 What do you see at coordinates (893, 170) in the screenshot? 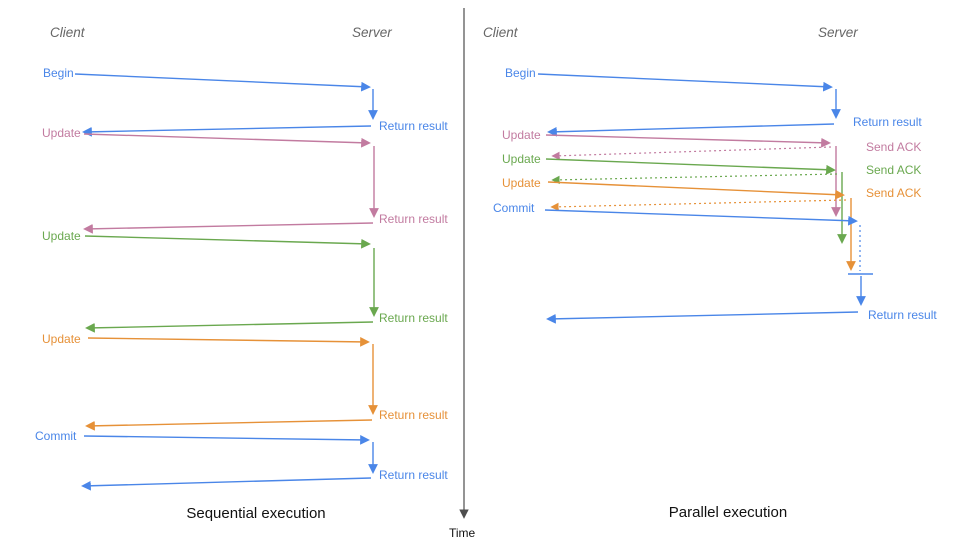
I see `par-update2-ack-label: Send ACK` at bounding box center [893, 170].